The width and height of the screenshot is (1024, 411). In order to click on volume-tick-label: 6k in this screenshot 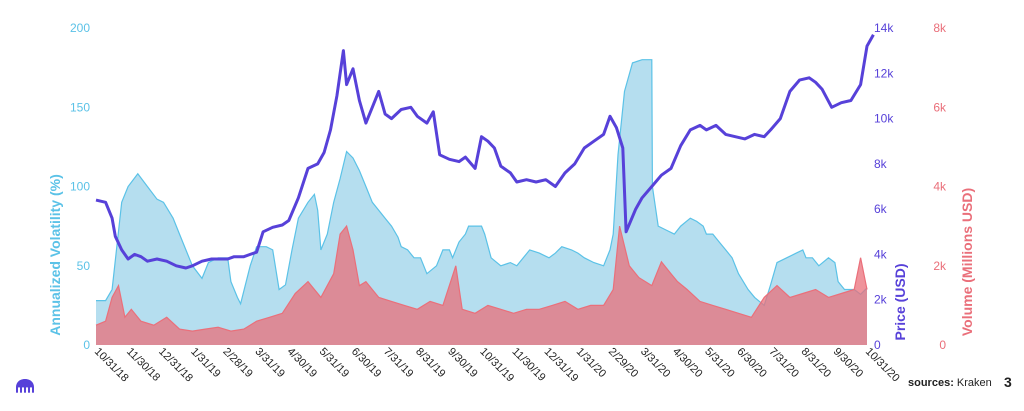, I will do `click(940, 107)`.